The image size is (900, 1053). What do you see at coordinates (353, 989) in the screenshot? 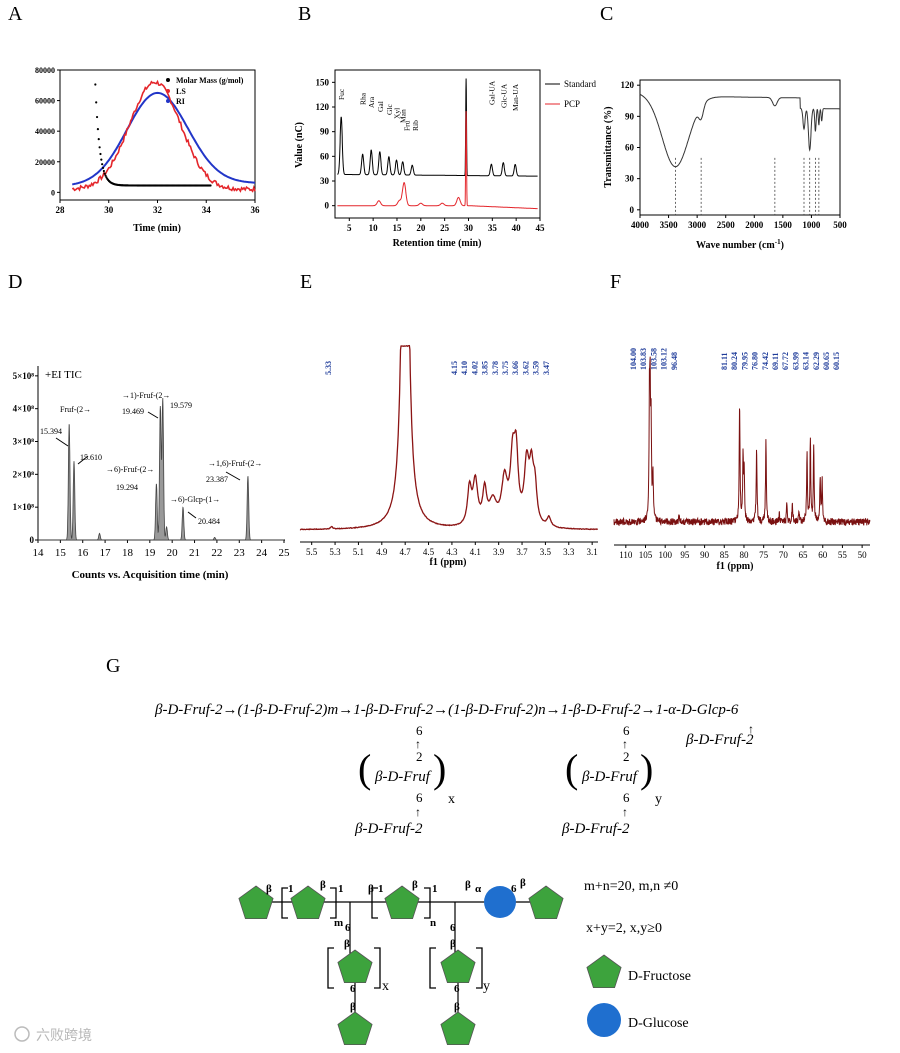
I see `link-six-x2: 6` at bounding box center [353, 989].